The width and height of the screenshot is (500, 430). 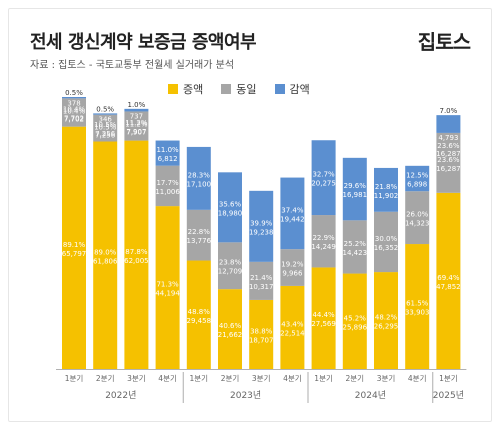 I want to click on label-count-increase-11: 33,903, so click(x=417, y=313).